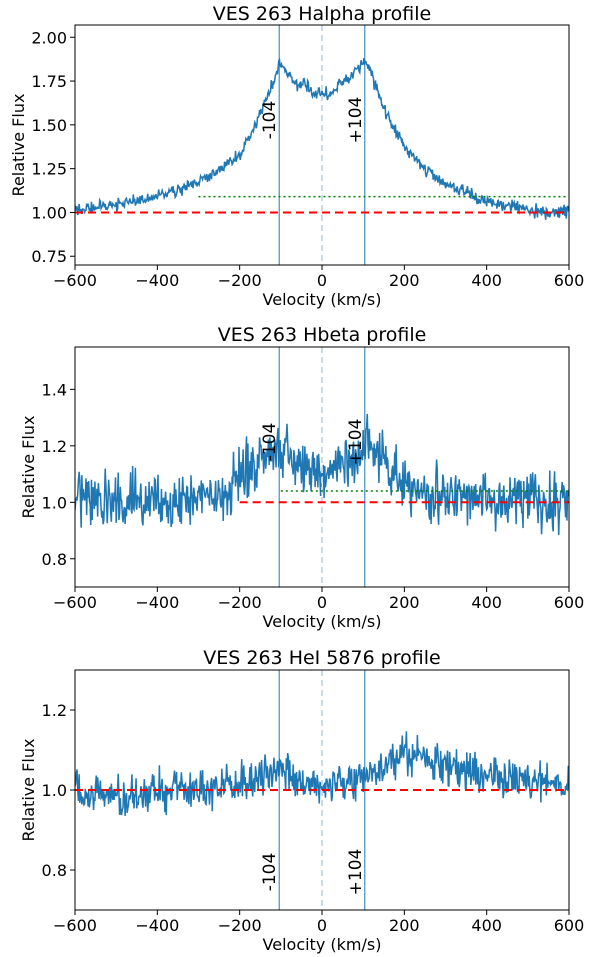  Describe the element at coordinates (322, 335) in the screenshot. I see `hbeta-chart-title: VES 263 Hbeta profile` at that location.